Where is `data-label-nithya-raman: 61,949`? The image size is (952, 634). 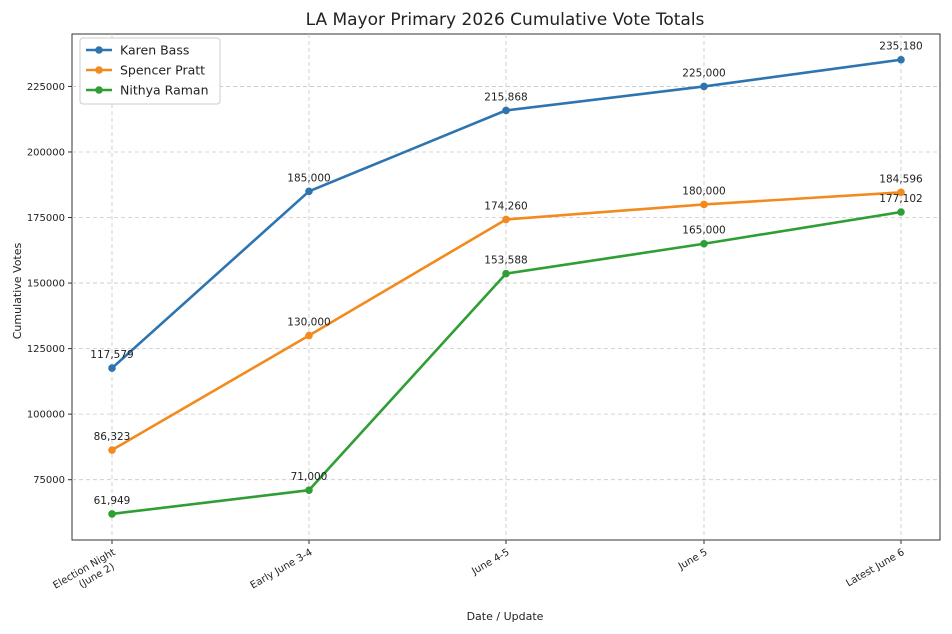 data-label-nithya-raman: 61,949 is located at coordinates (112, 501).